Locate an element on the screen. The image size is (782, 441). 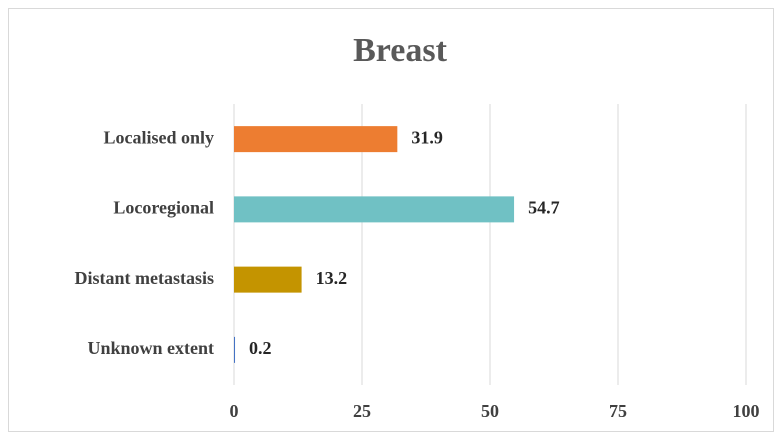
data-label: 31.9 is located at coordinates (427, 137).